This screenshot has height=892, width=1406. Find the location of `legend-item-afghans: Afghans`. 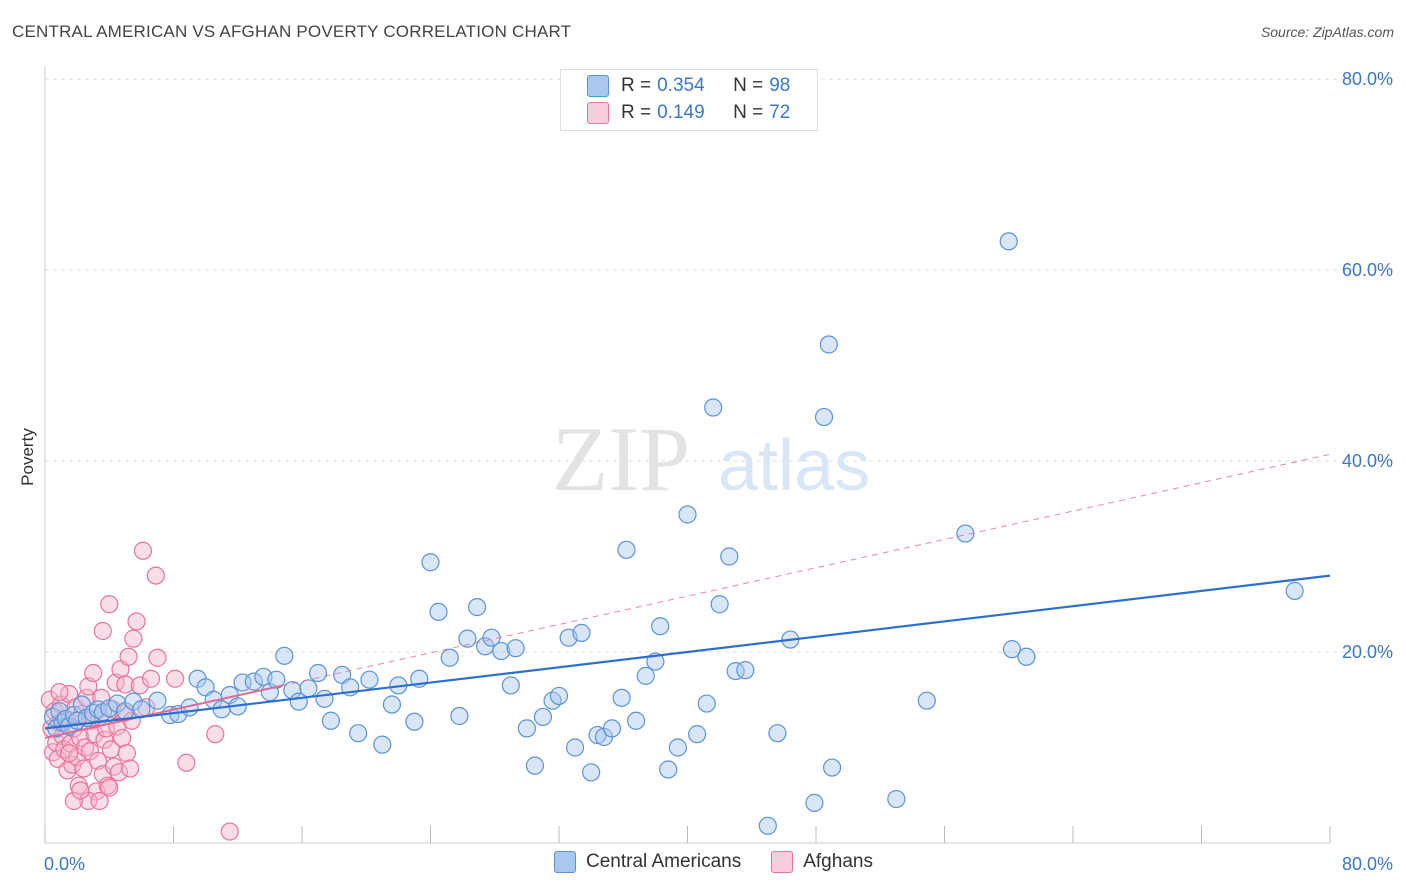

legend-item-afghans: Afghans is located at coordinates (822, 862).